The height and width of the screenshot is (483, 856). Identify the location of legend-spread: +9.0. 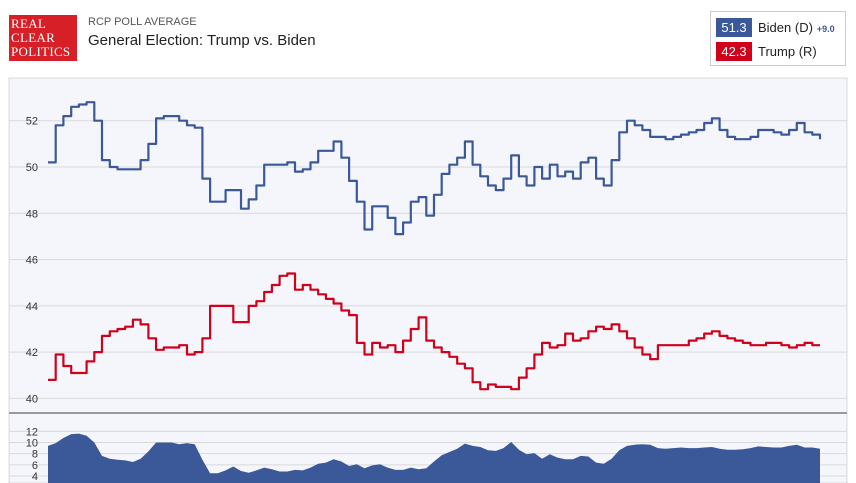
(825, 29).